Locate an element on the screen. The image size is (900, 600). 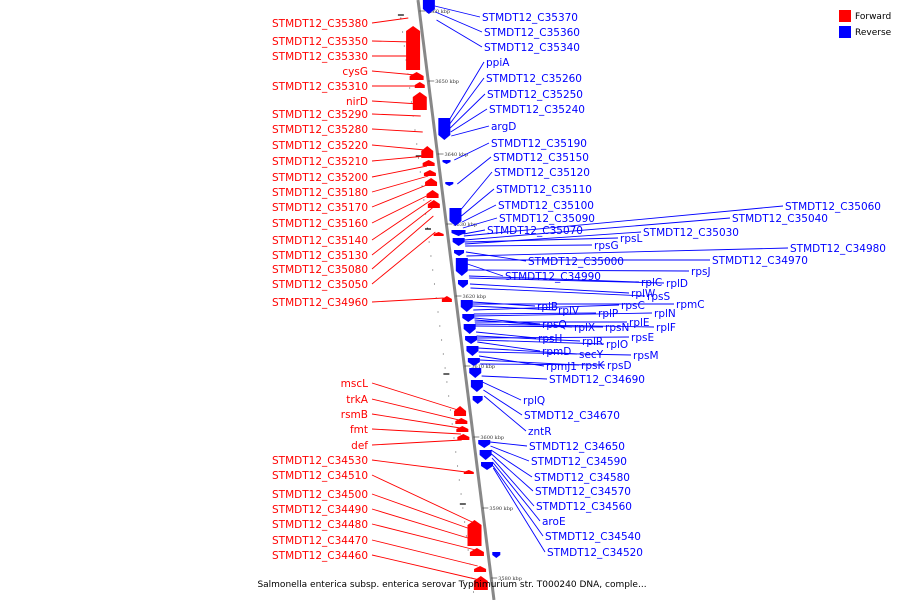
reverse-gene-label-rpmd: rpmD is located at coordinates (556, 352).